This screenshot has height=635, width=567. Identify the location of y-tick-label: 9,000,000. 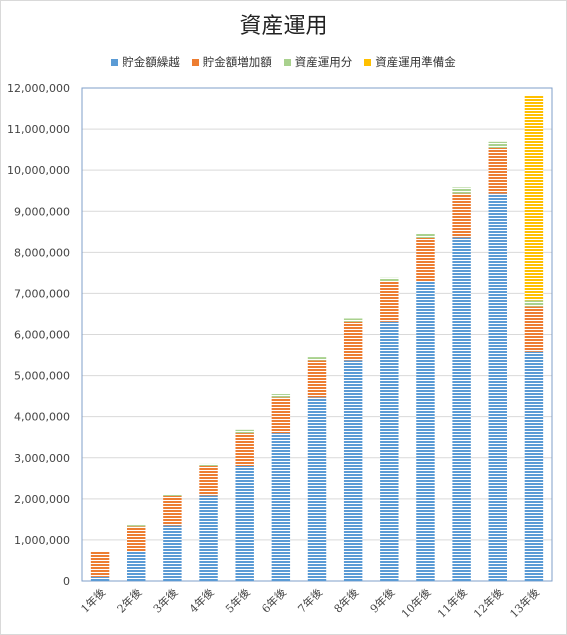
(42, 211).